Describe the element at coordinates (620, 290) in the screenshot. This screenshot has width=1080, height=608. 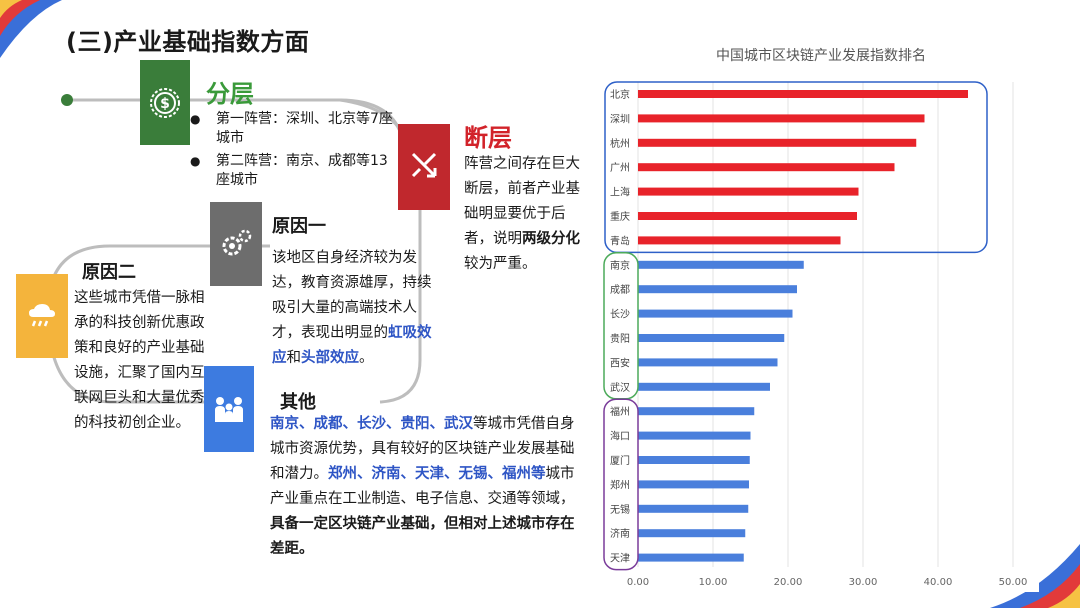
I see `y-category-label: 成都` at that location.